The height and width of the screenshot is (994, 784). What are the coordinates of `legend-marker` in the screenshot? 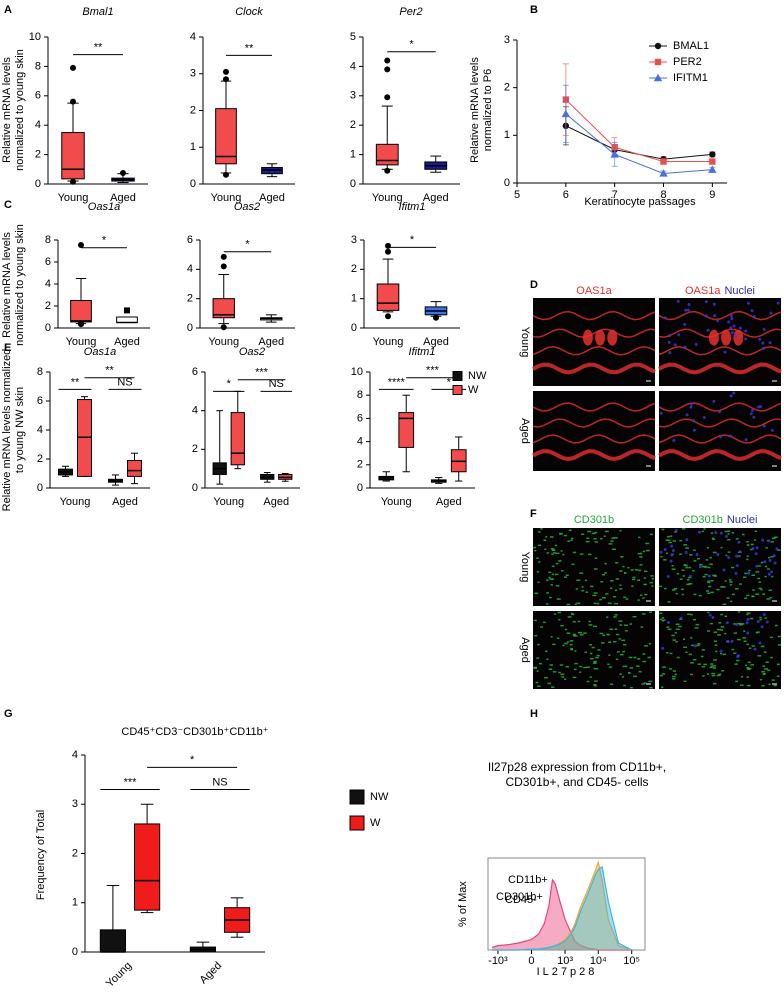 It's located at (658, 62).